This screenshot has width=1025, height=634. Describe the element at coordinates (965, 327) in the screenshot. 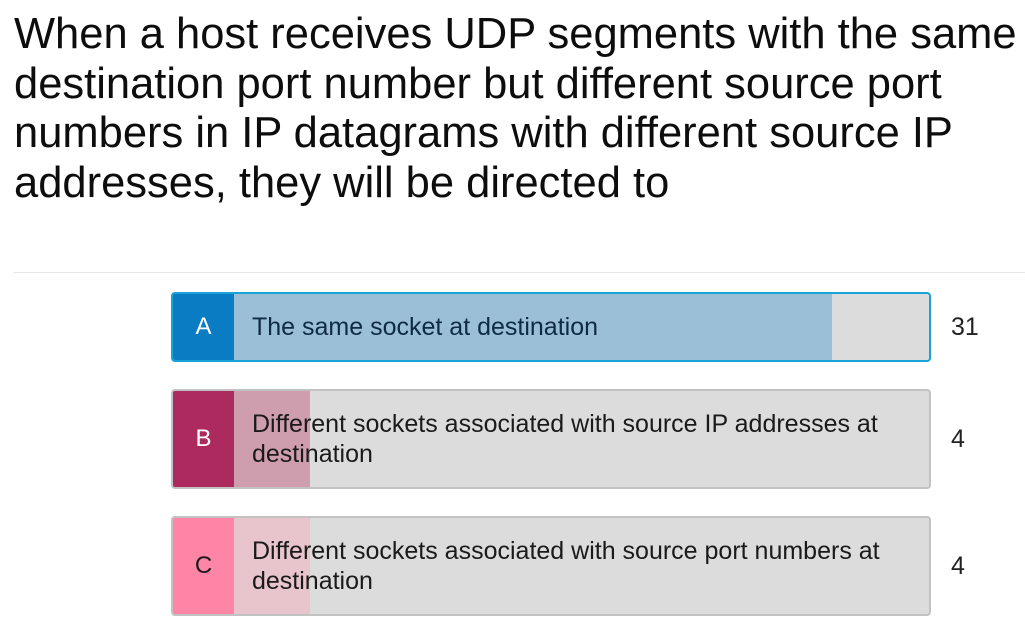

I see `option-a-count: 31` at that location.